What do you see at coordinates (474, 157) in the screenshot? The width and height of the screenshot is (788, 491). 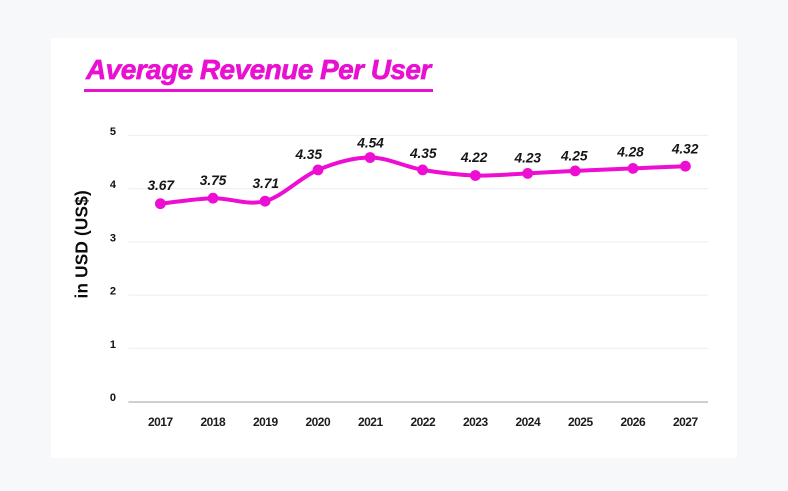 I see `svg-text: 4.22` at bounding box center [474, 157].